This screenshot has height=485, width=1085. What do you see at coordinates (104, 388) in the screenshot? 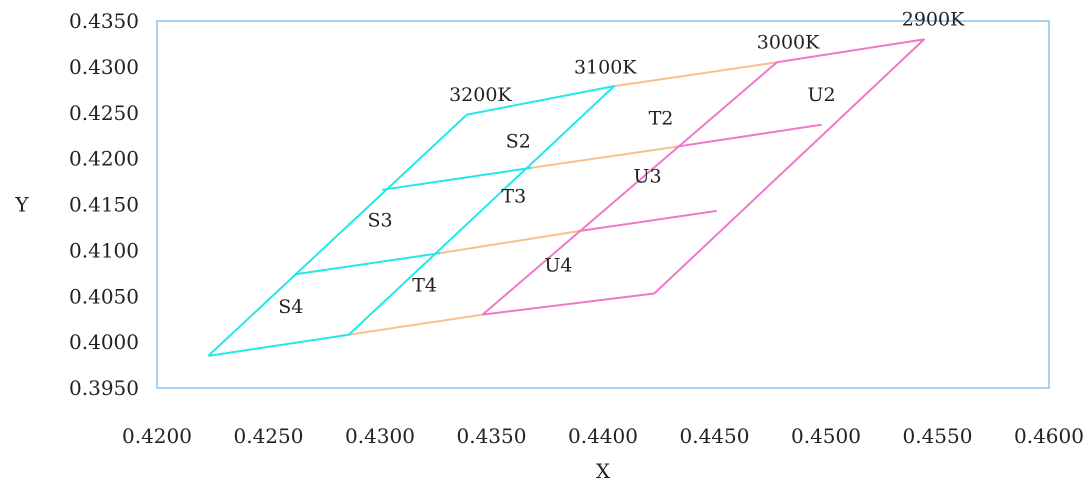
I see `y-tick-label: 0.3950` at bounding box center [104, 388].